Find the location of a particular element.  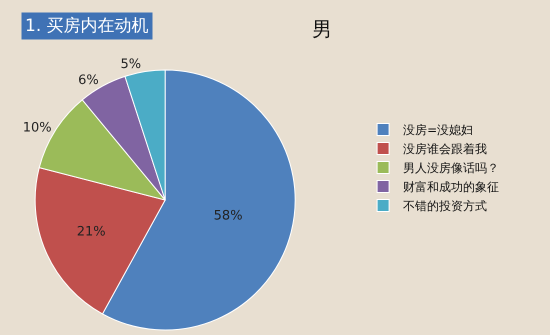

legend-label: 不错的投资方式 is located at coordinates (445, 206).